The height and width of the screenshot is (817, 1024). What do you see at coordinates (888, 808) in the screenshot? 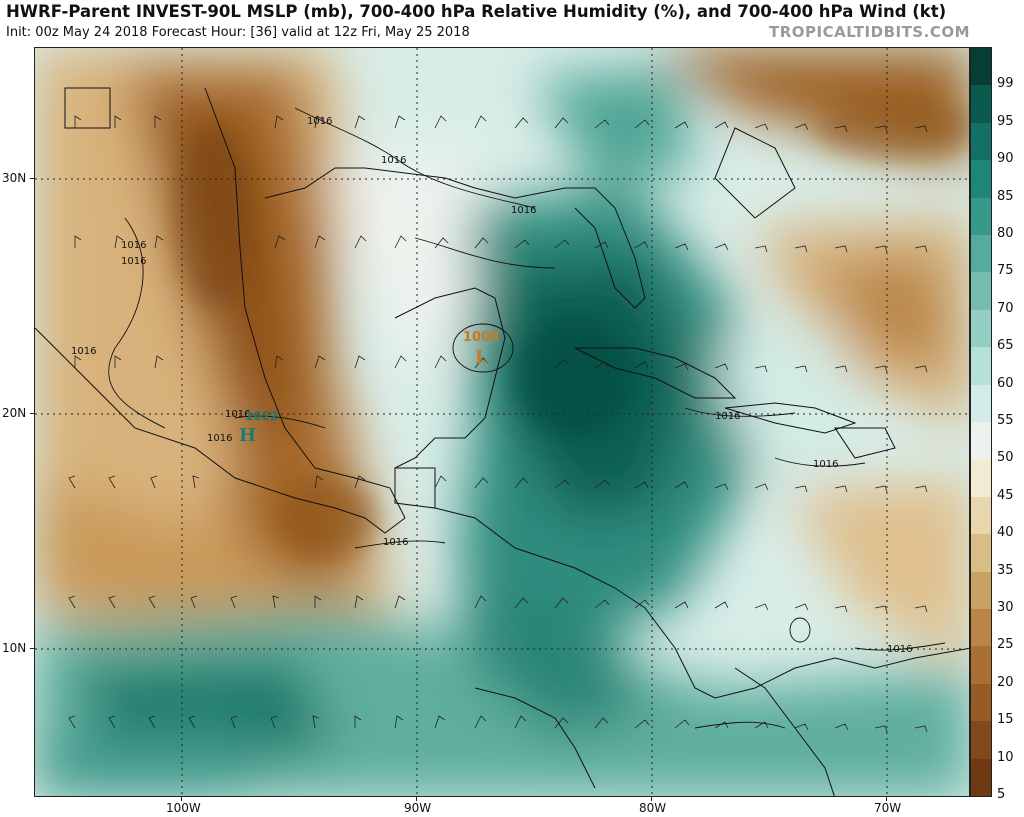
I see `lon-label-70w: 70W` at bounding box center [888, 808].